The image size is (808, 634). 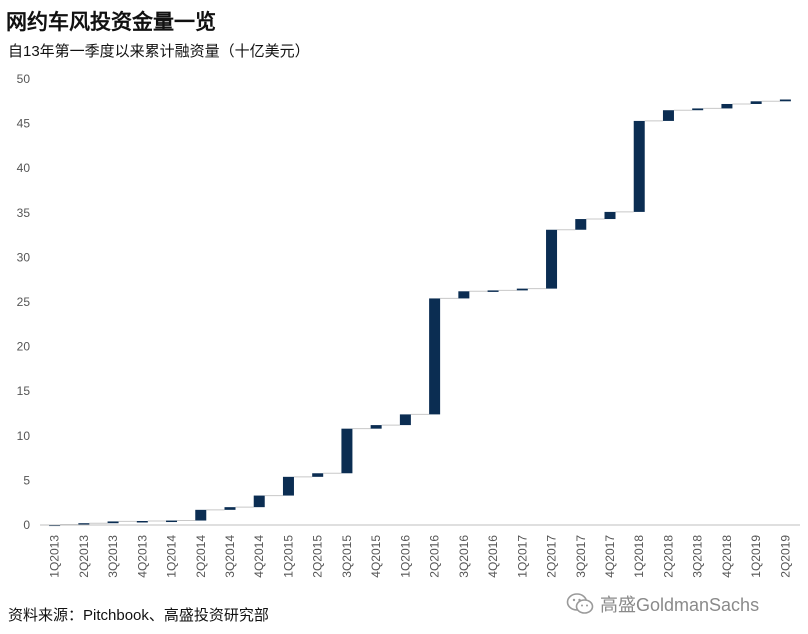 What do you see at coordinates (522, 556) in the screenshot?
I see `x-tick-label: 1Q2017` at bounding box center [522, 556].